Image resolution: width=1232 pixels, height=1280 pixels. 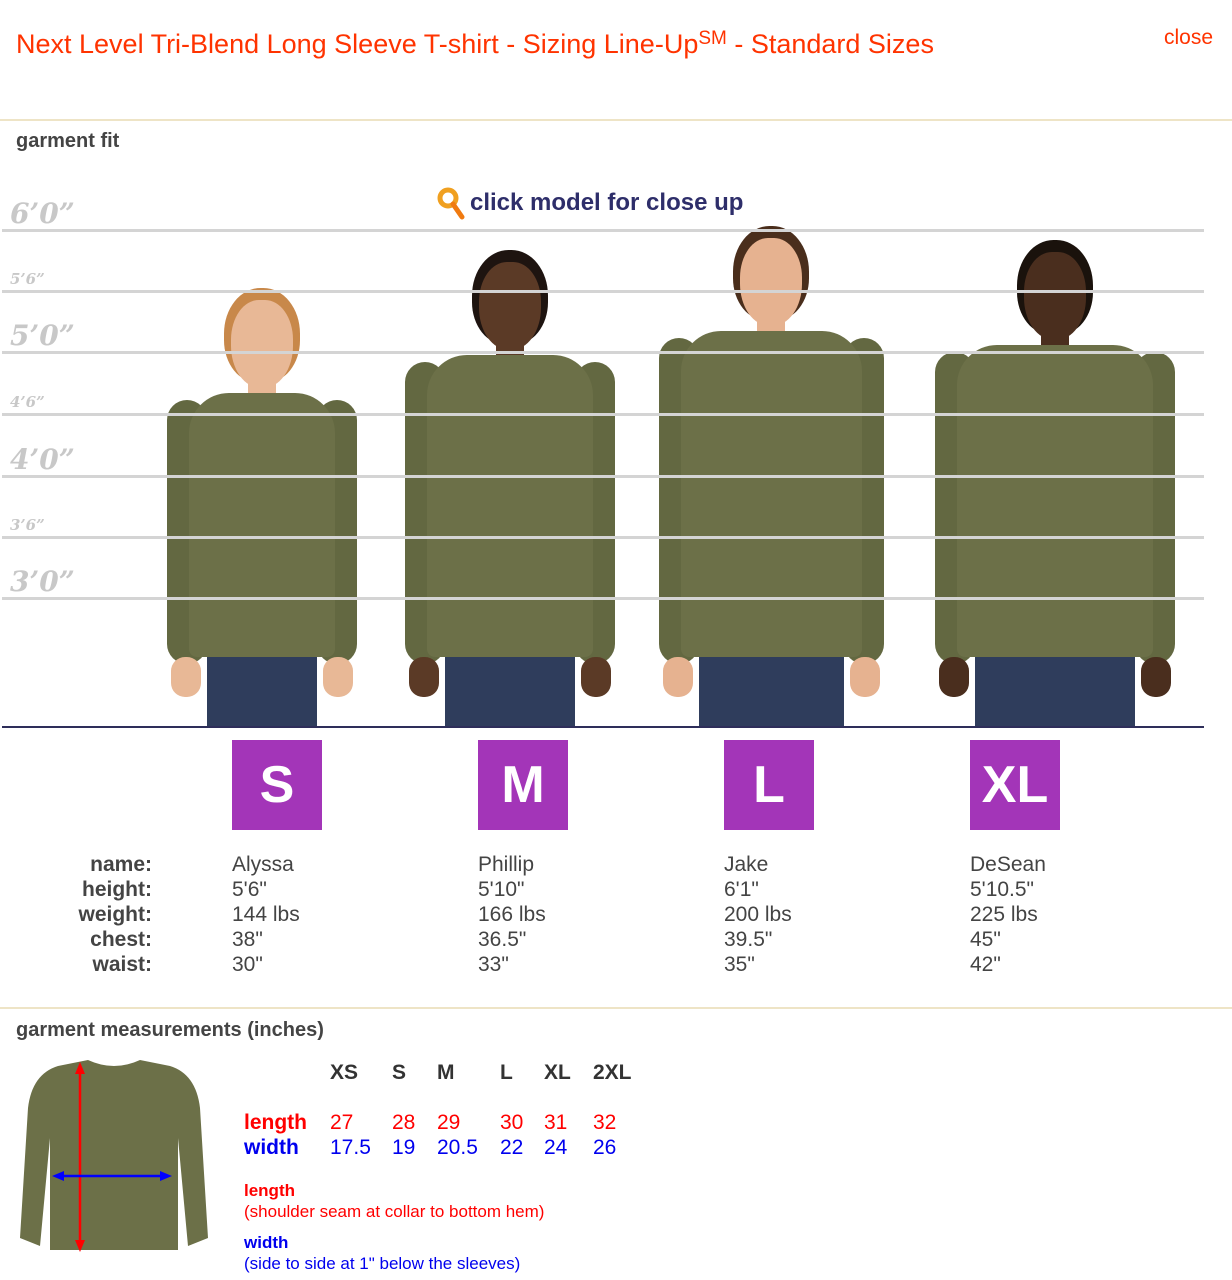 I want to click on size-header: 2XL, so click(x=612, y=1072).